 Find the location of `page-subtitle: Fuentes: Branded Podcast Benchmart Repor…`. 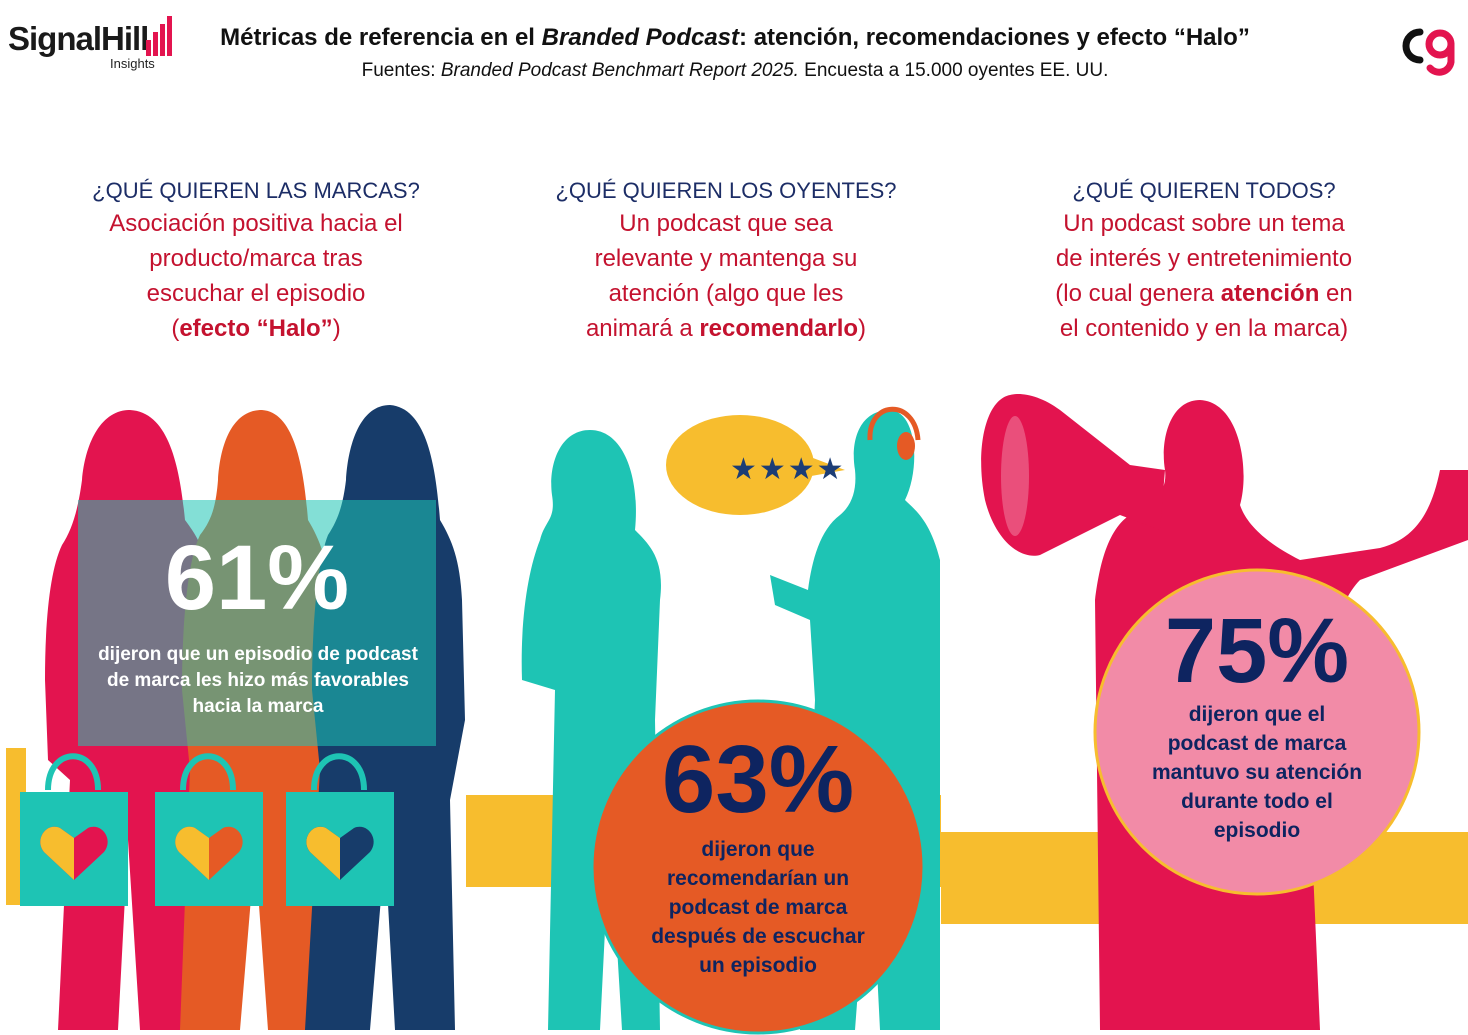

page-subtitle: Fuentes: Branded Podcast Benchmart Repor… is located at coordinates (735, 70).